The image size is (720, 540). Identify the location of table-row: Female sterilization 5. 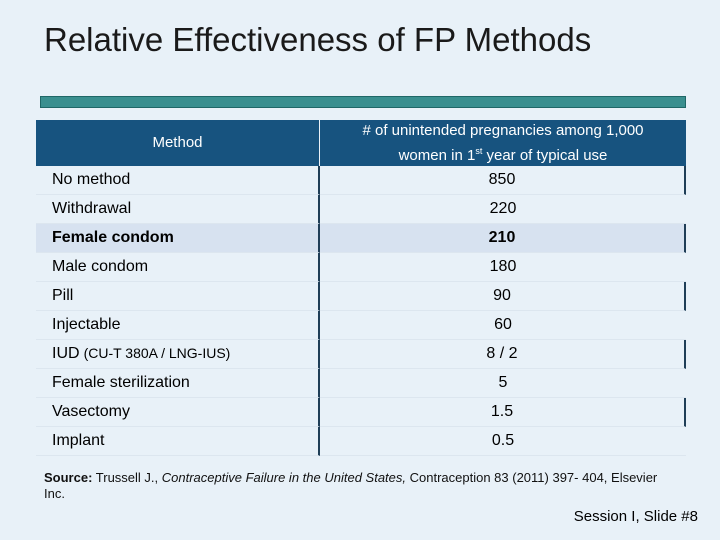
(361, 383).